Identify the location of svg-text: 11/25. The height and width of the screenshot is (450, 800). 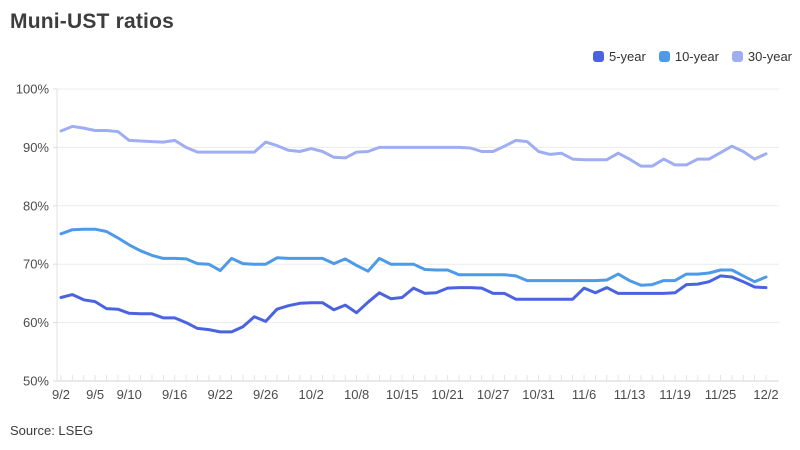
(721, 394).